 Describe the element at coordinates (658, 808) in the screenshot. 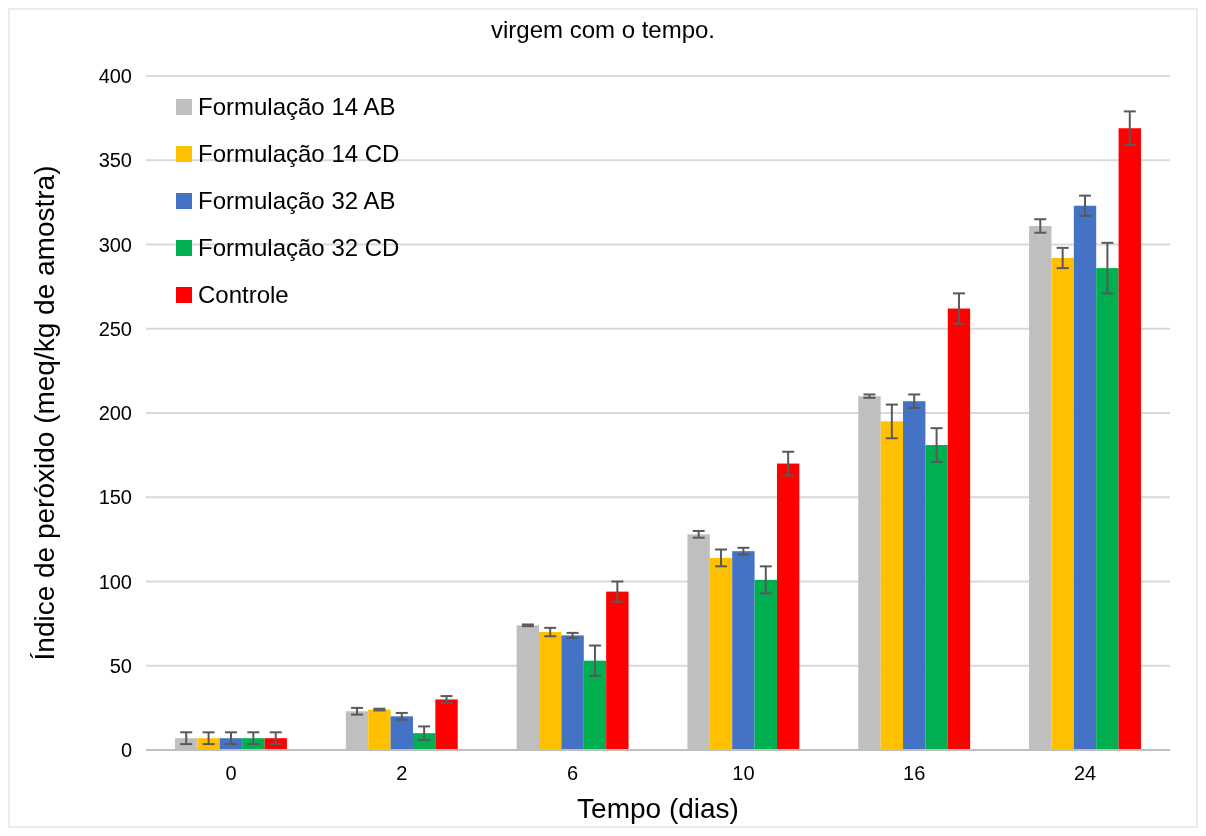

I see `x-axis-title: Tempo (dias)` at that location.